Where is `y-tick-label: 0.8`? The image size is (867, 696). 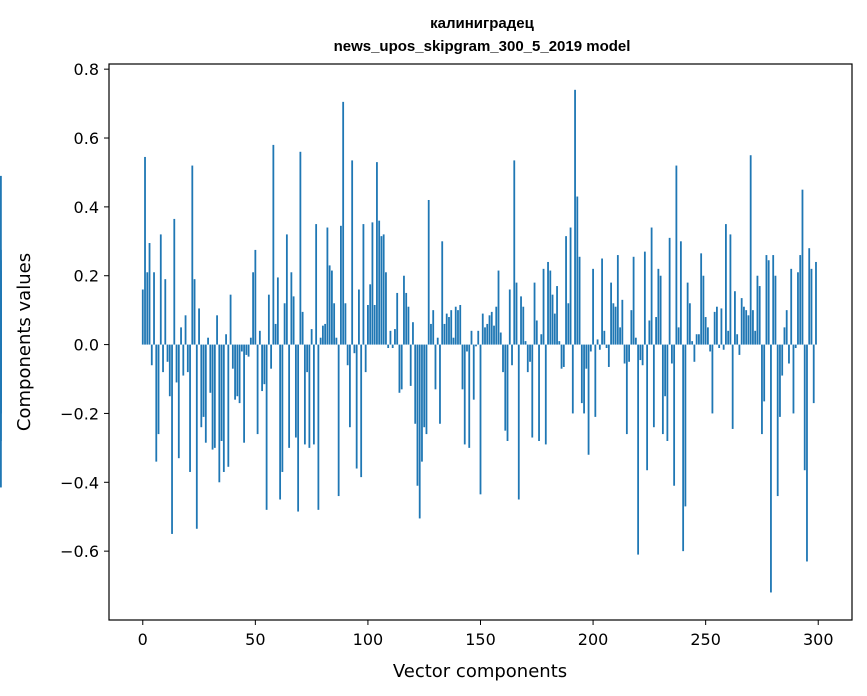
y-tick-label: 0.8 is located at coordinates (86, 69).